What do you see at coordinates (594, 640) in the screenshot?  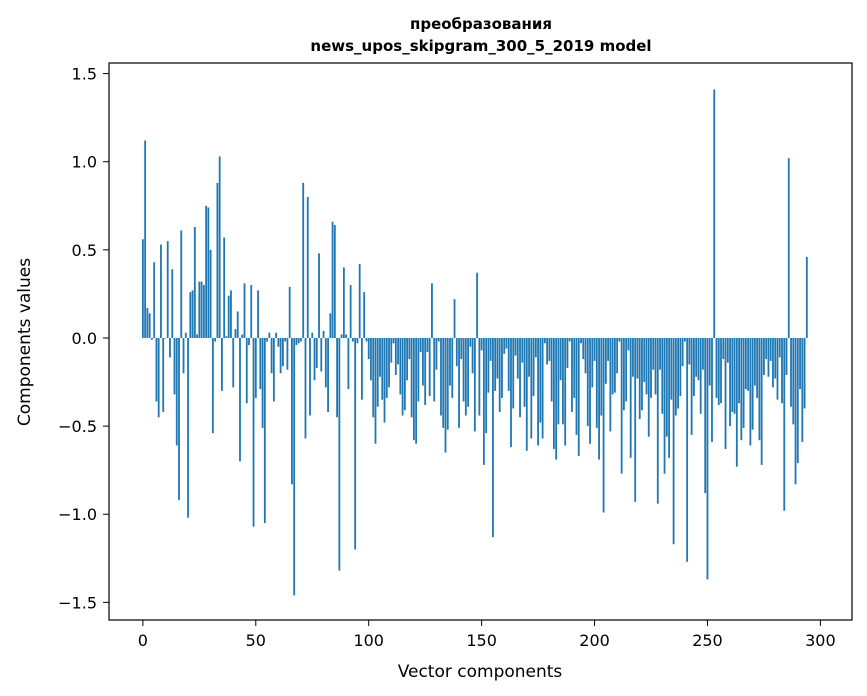 I see `x-tick-label: 200` at bounding box center [594, 640].